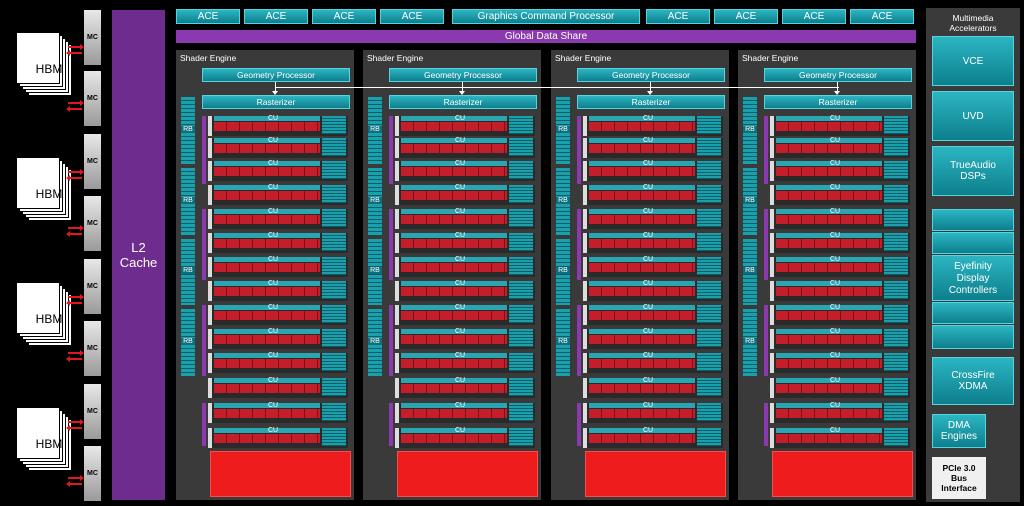 The width and height of the screenshot is (1024, 506). What do you see at coordinates (959, 425) in the screenshot?
I see `dma-line1: DMA` at bounding box center [959, 425].